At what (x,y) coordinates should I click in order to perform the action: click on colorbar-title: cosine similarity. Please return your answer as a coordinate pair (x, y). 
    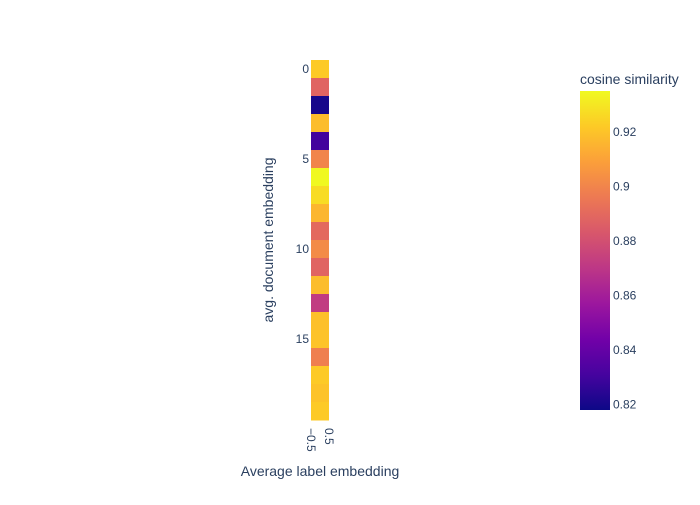
    Looking at the image, I should click on (629, 79).